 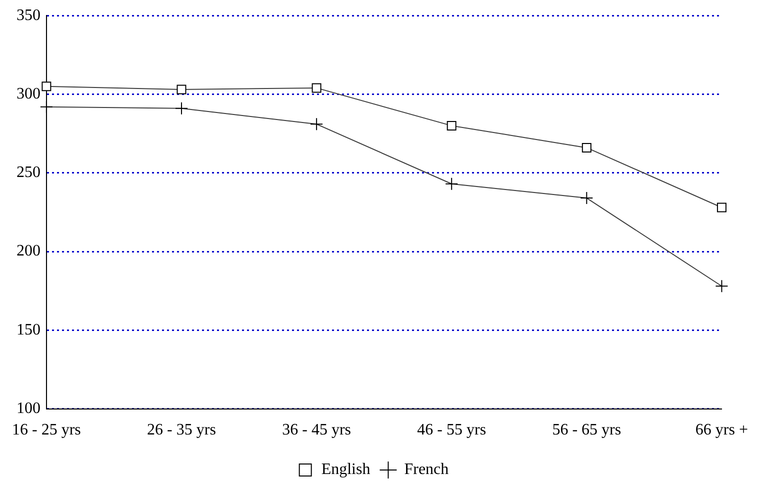 What do you see at coordinates (587, 430) in the screenshot?
I see `x-tick-label: 56 - 65 yrs` at bounding box center [587, 430].